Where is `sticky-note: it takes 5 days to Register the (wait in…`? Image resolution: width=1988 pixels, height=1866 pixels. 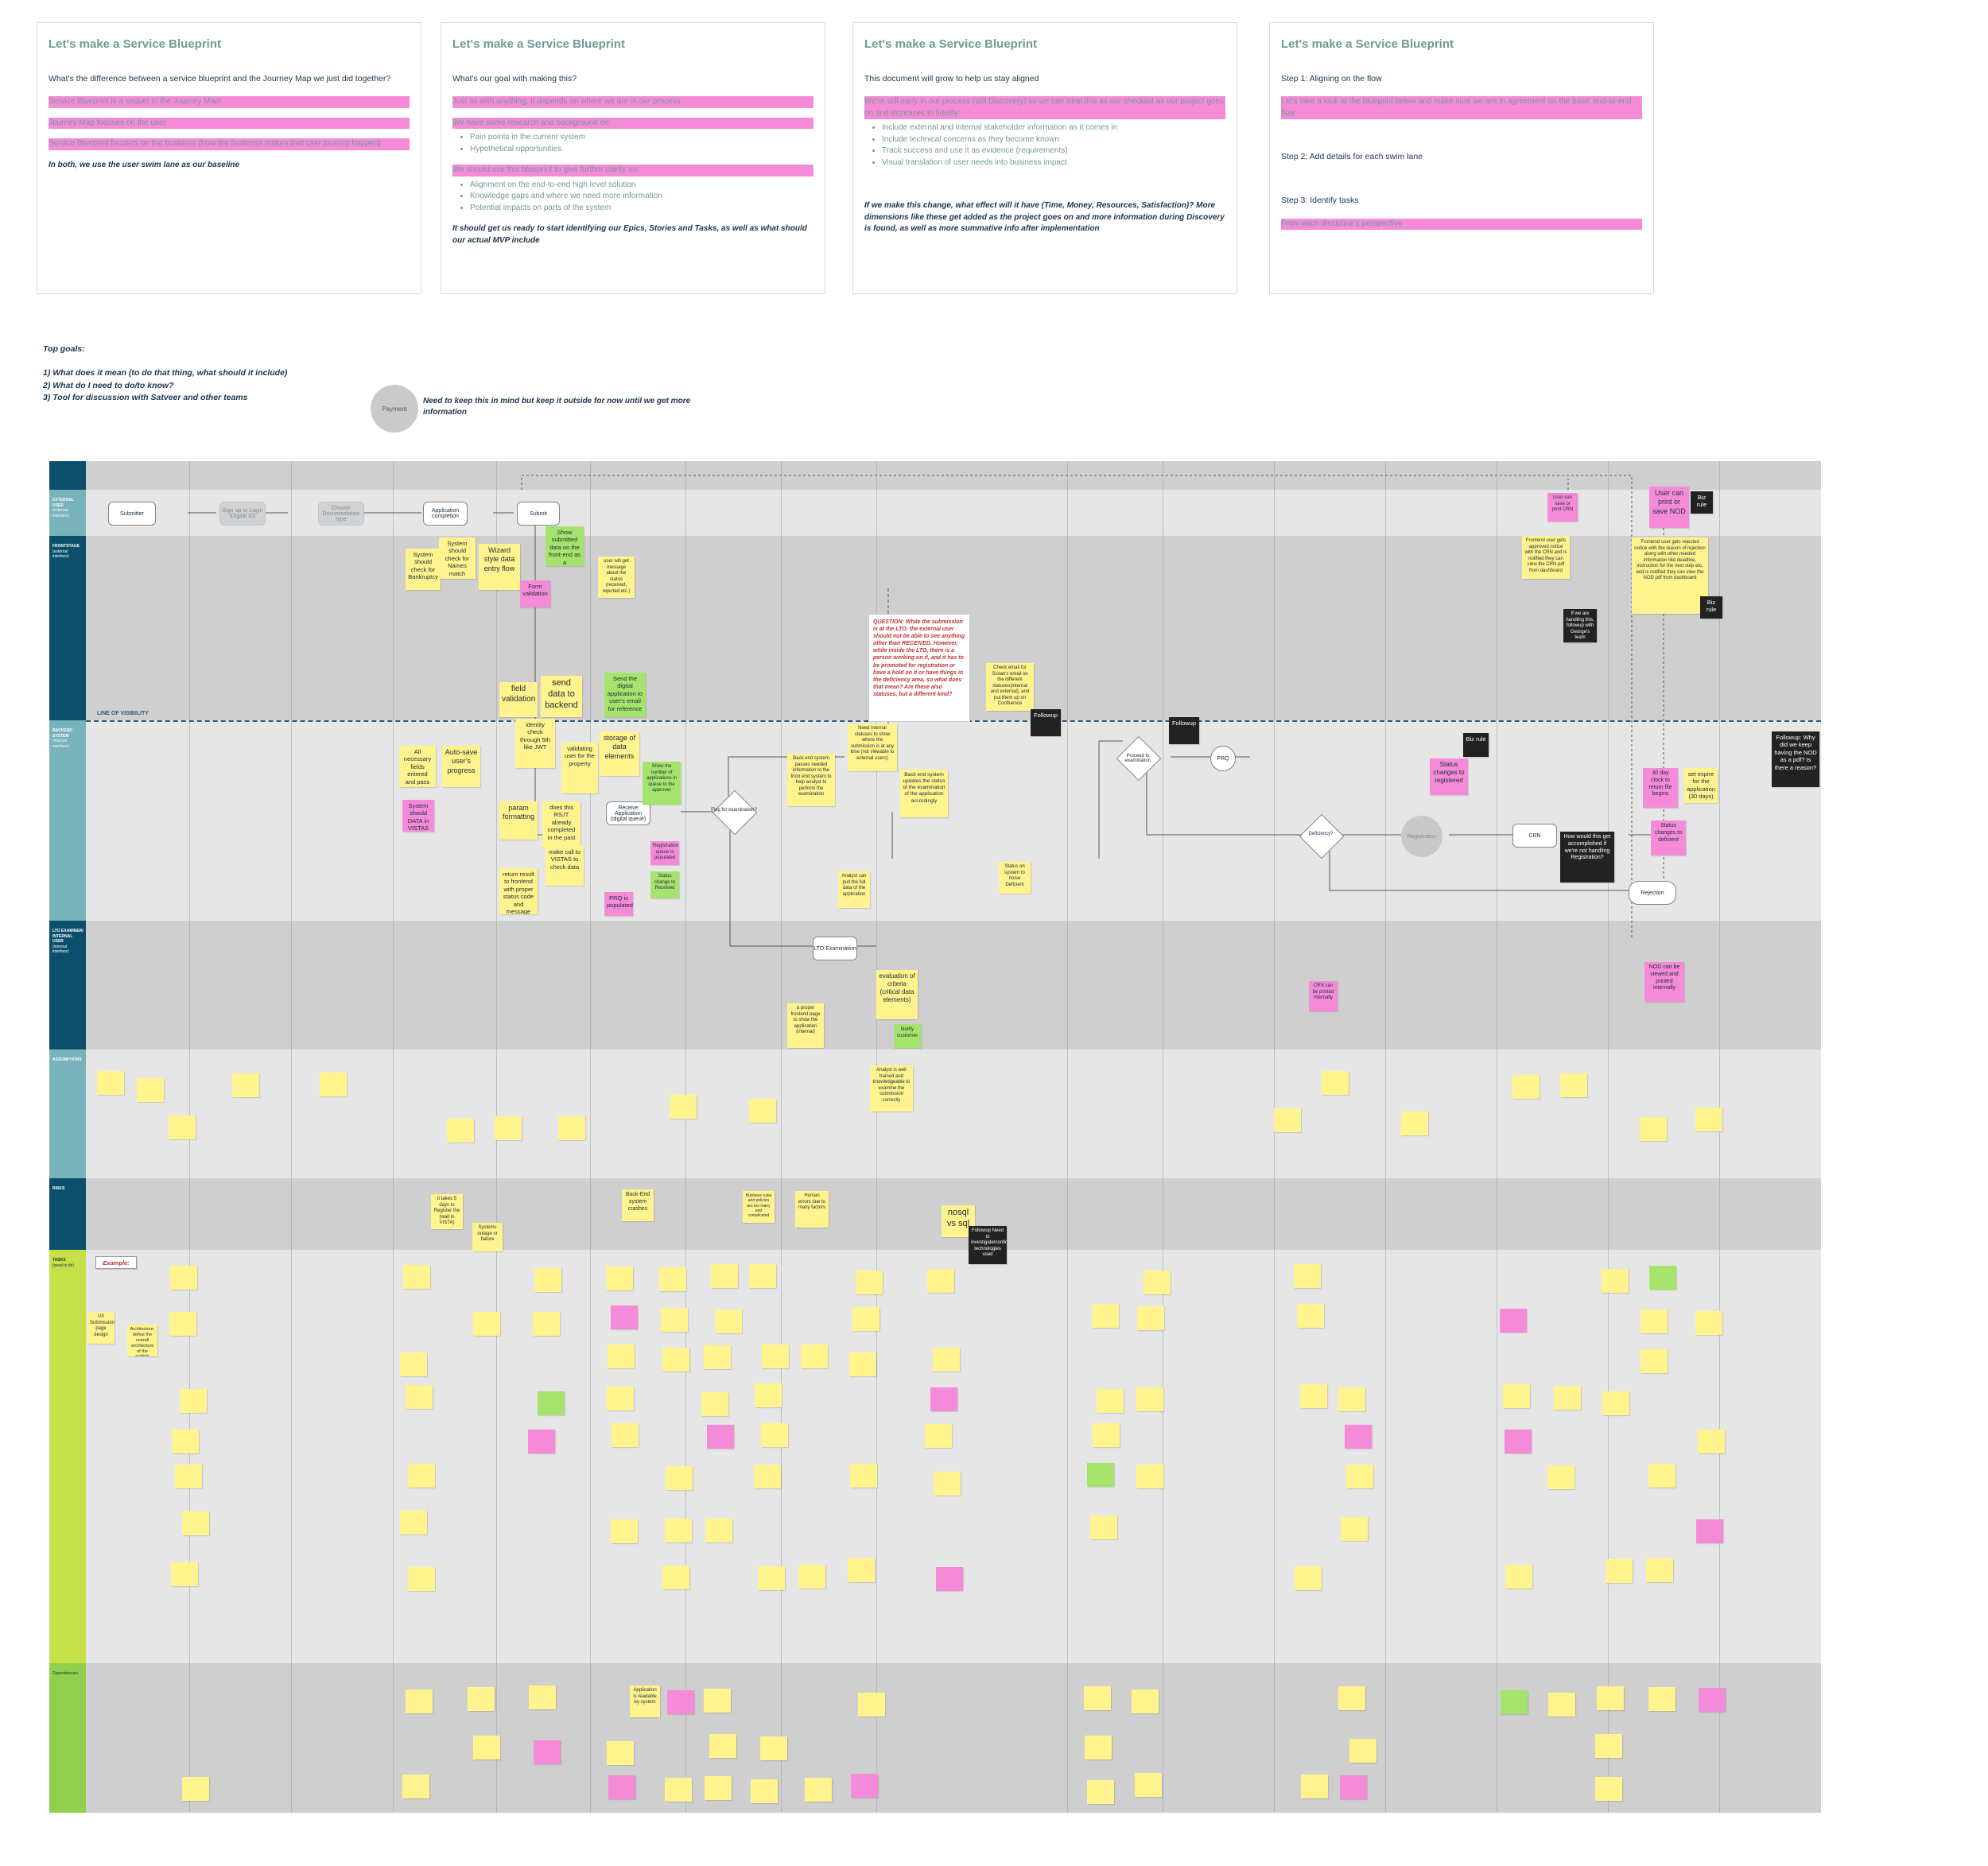 sticky-note: it takes 5 days to Register the (wait in… is located at coordinates (447, 1211).